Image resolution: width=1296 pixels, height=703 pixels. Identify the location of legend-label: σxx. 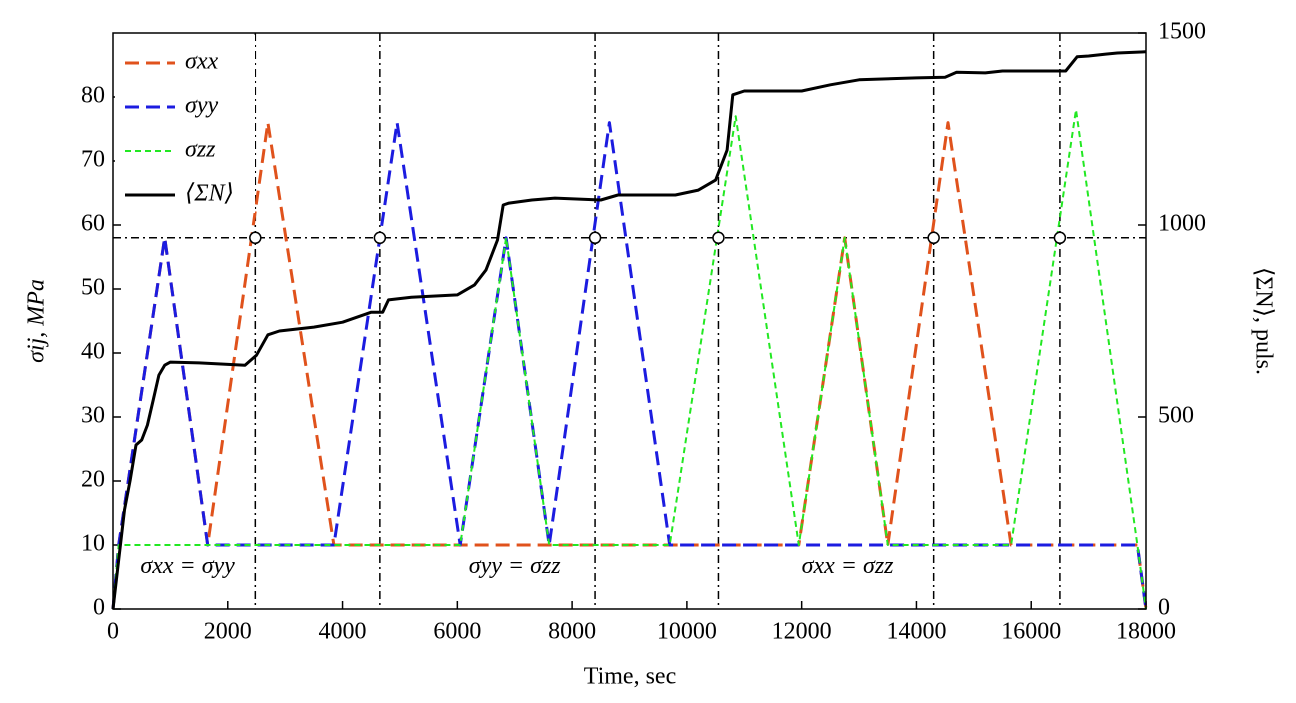
(201, 62).